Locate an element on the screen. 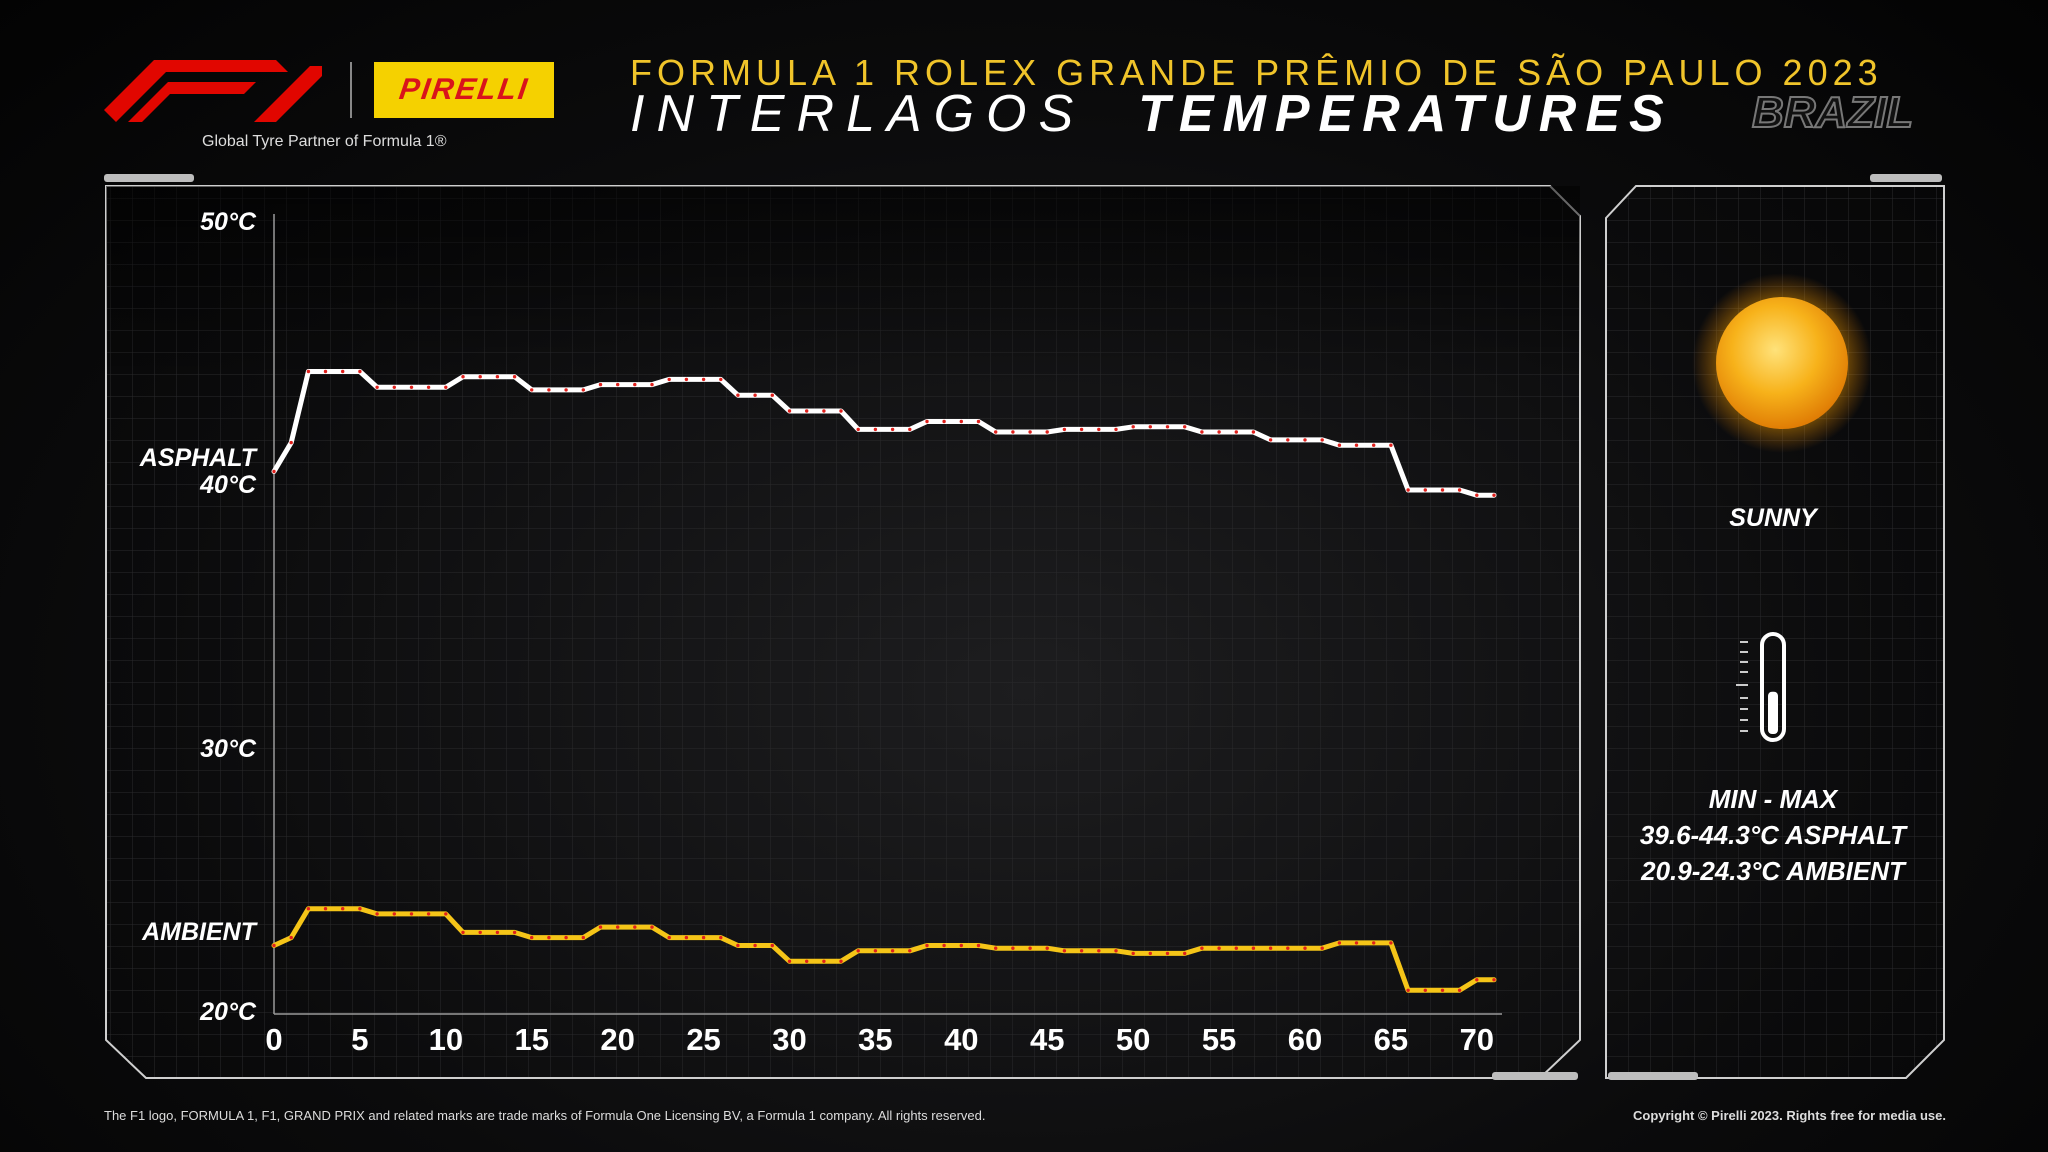  conditions-panel is located at coordinates (1775, 632).